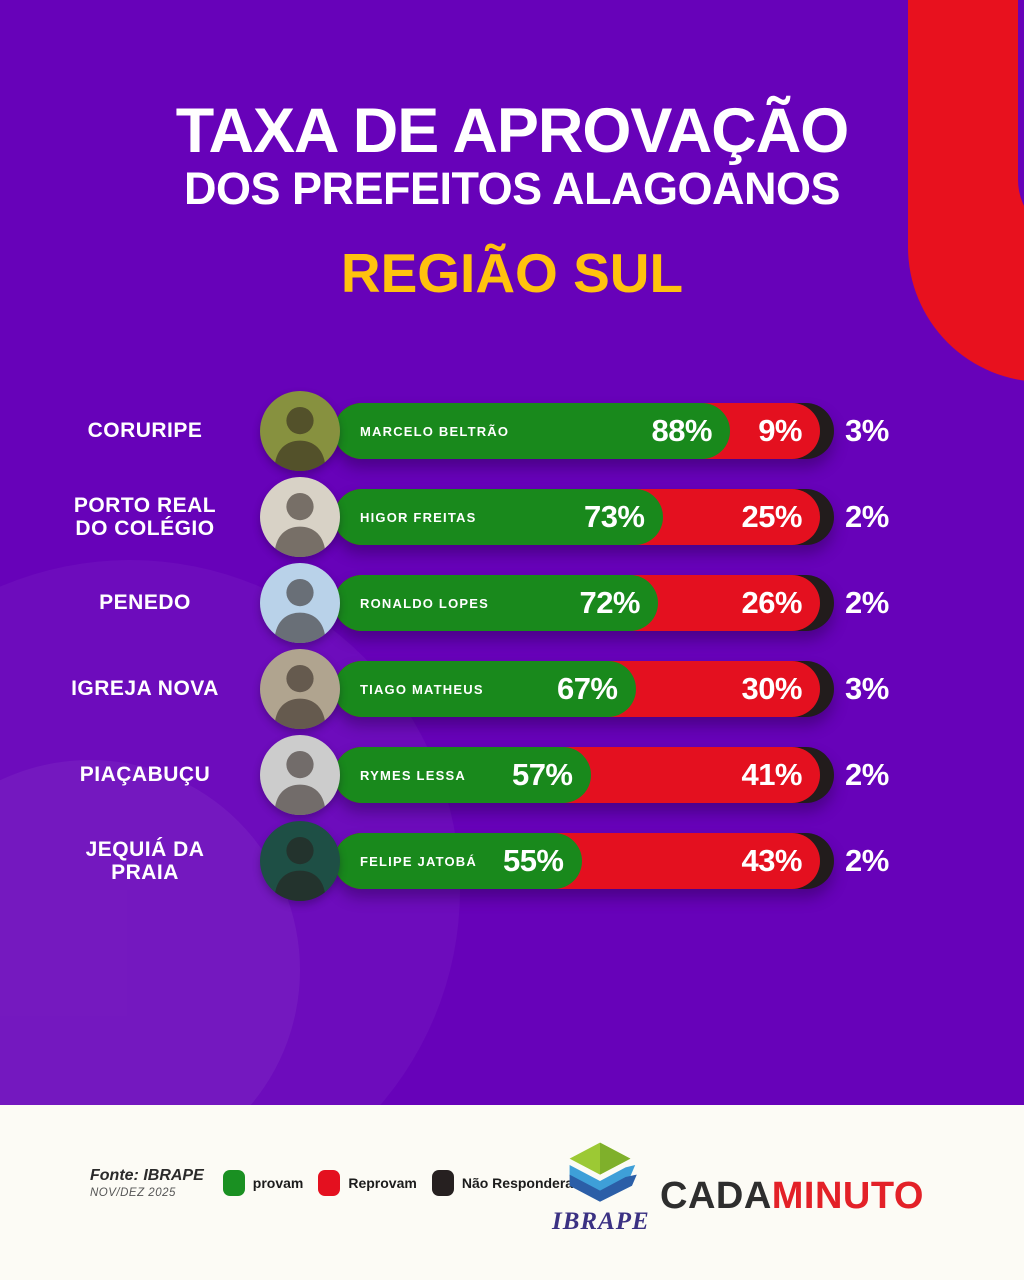 The image size is (1024, 1280). What do you see at coordinates (133, 1193) in the screenshot?
I see `source-line2: NOV/DEZ 2025` at bounding box center [133, 1193].